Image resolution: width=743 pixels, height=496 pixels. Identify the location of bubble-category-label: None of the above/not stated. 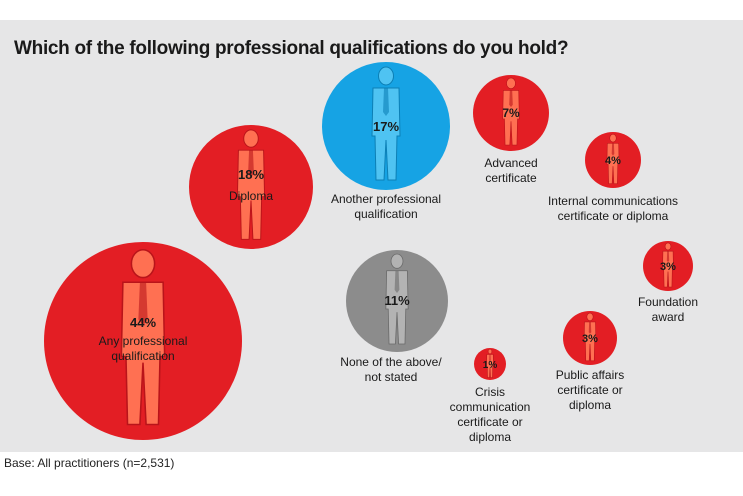
(391, 369).